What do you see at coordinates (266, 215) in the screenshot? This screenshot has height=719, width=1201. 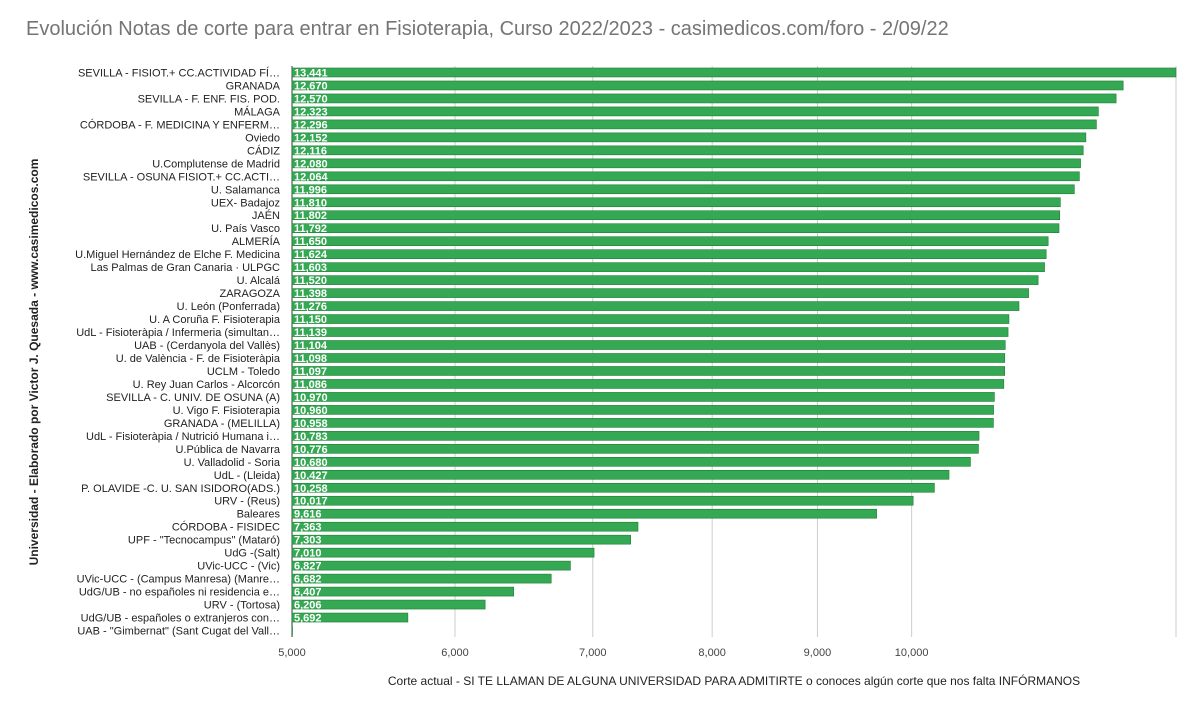 I see `category-label: JAÉN` at bounding box center [266, 215].